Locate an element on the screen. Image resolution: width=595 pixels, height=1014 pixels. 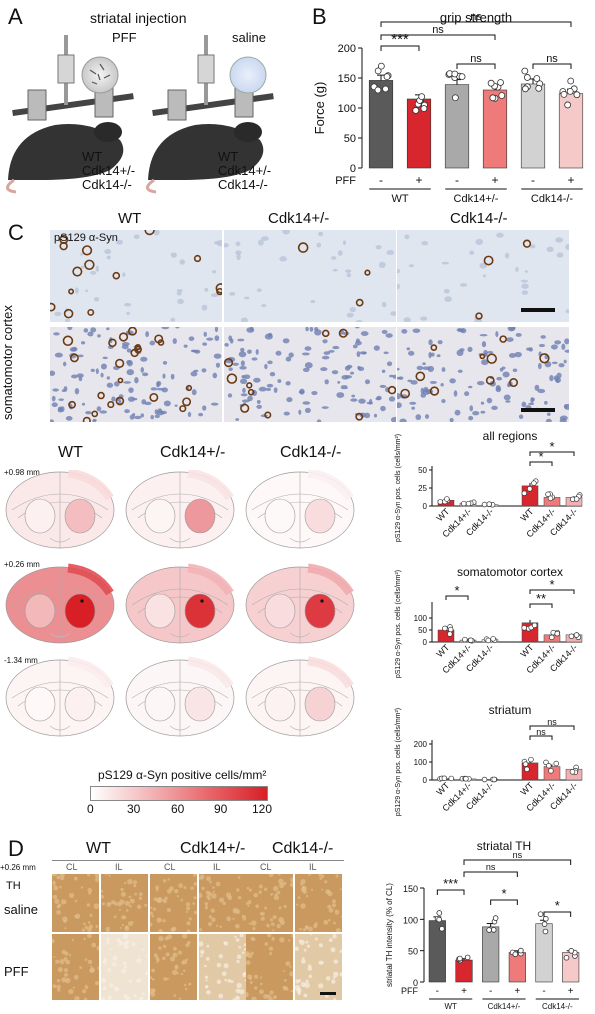
y-tick-label: 0 is located at coordinates (415, 983).